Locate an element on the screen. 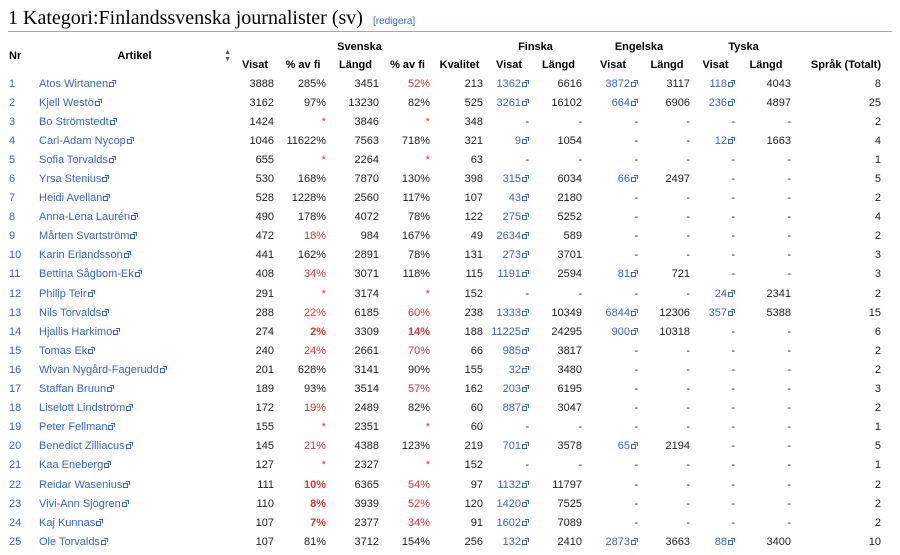 This screenshot has width=900, height=555. stat-link: 11225 is located at coordinates (510, 332).